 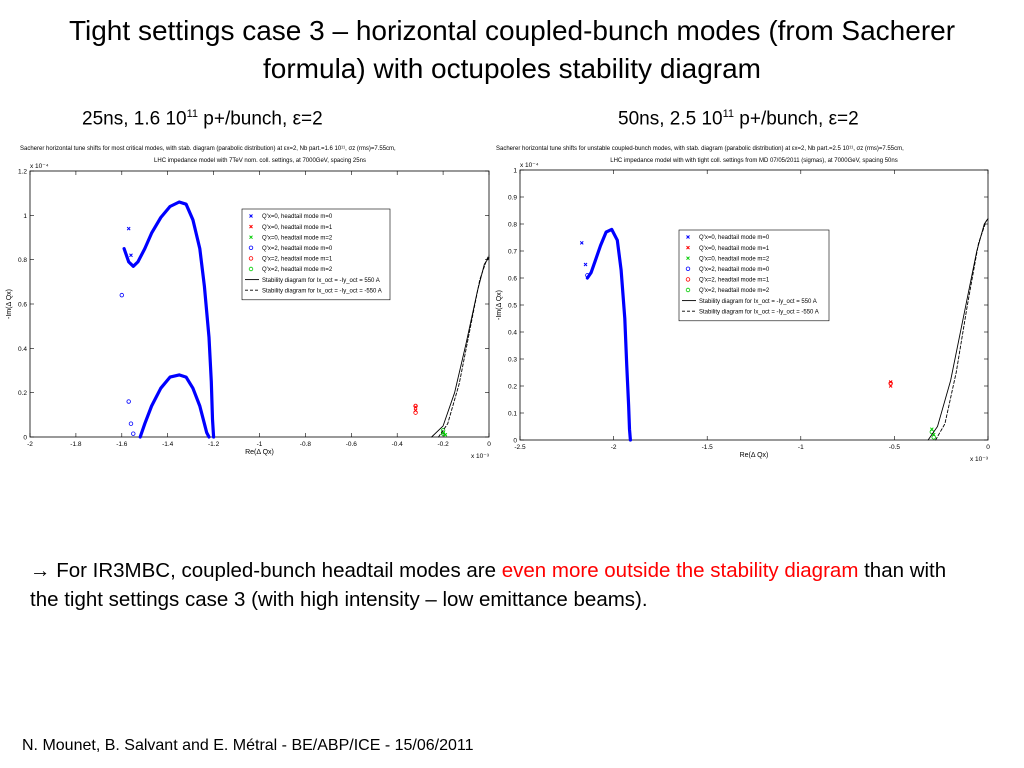 I want to click on x-tick-label: -0.4, so click(x=398, y=444).